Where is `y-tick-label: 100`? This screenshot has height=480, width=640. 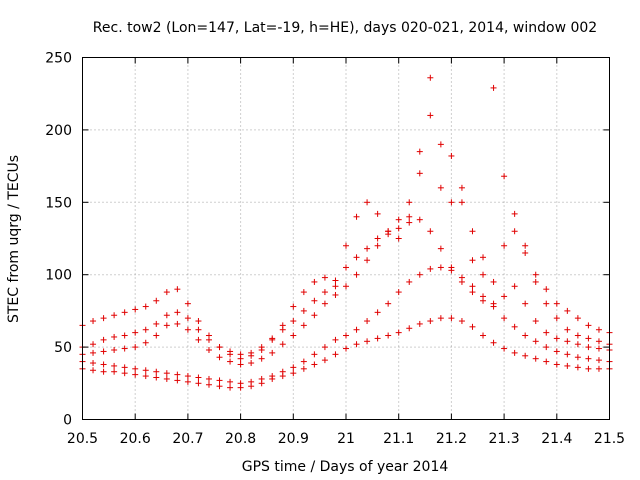 y-tick-label: 100 is located at coordinates (58, 276).